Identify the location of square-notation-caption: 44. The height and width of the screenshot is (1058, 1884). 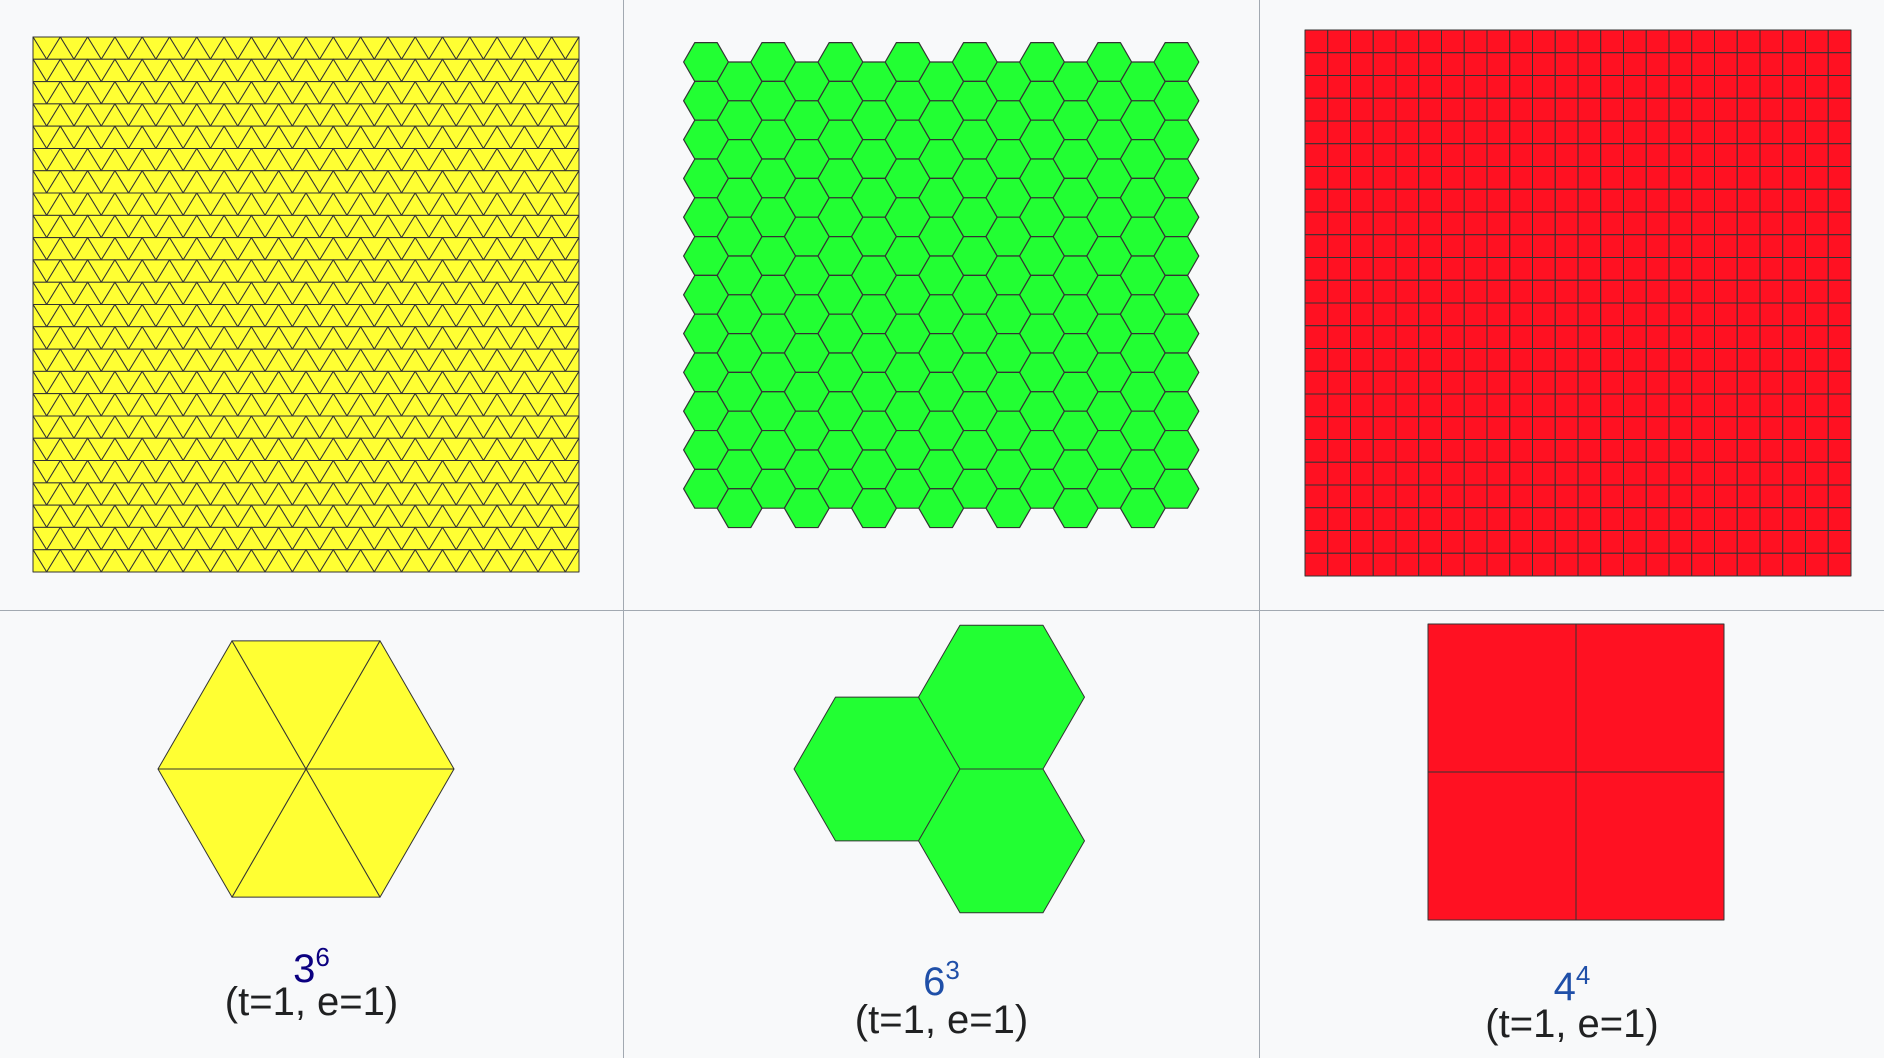
(1572, 984).